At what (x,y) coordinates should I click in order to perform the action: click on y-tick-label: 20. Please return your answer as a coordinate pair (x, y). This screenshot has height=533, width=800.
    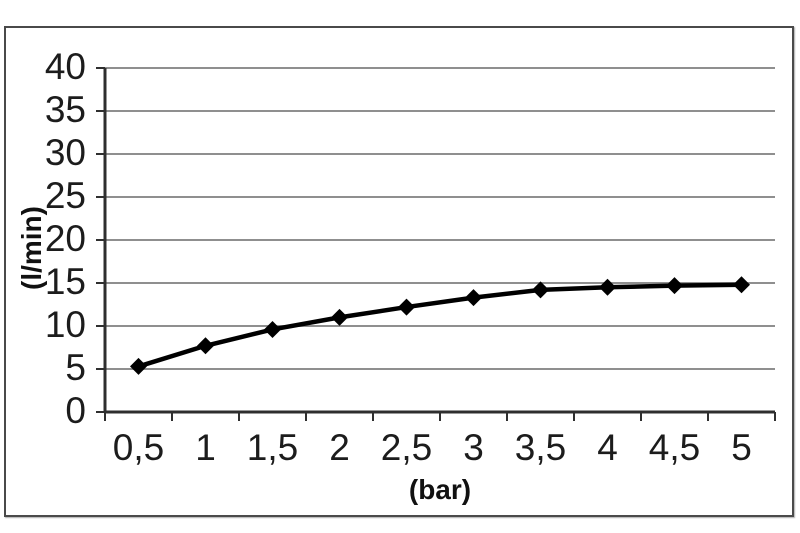
    Looking at the image, I should click on (65, 238).